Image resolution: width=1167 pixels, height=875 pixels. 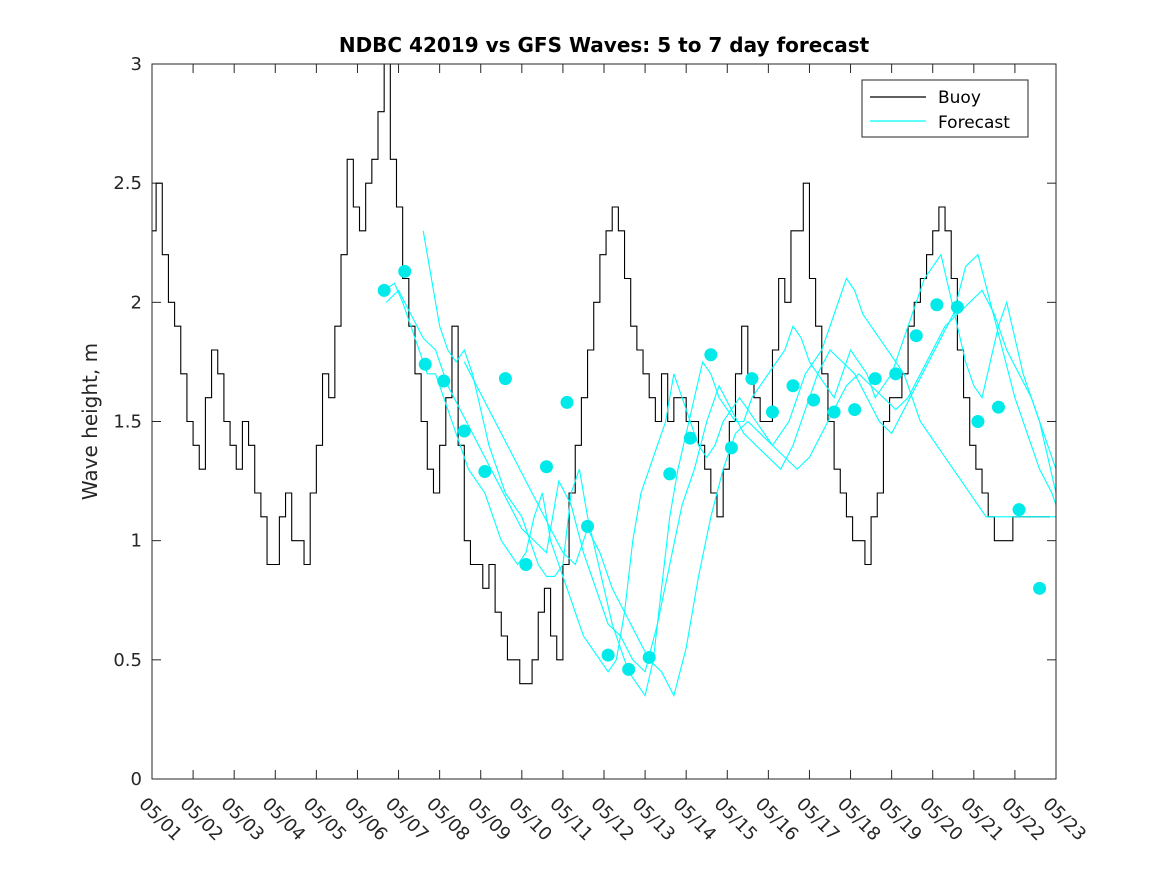 What do you see at coordinates (366, 820) in the screenshot?
I see `x-tick-label: 05/06` at bounding box center [366, 820].